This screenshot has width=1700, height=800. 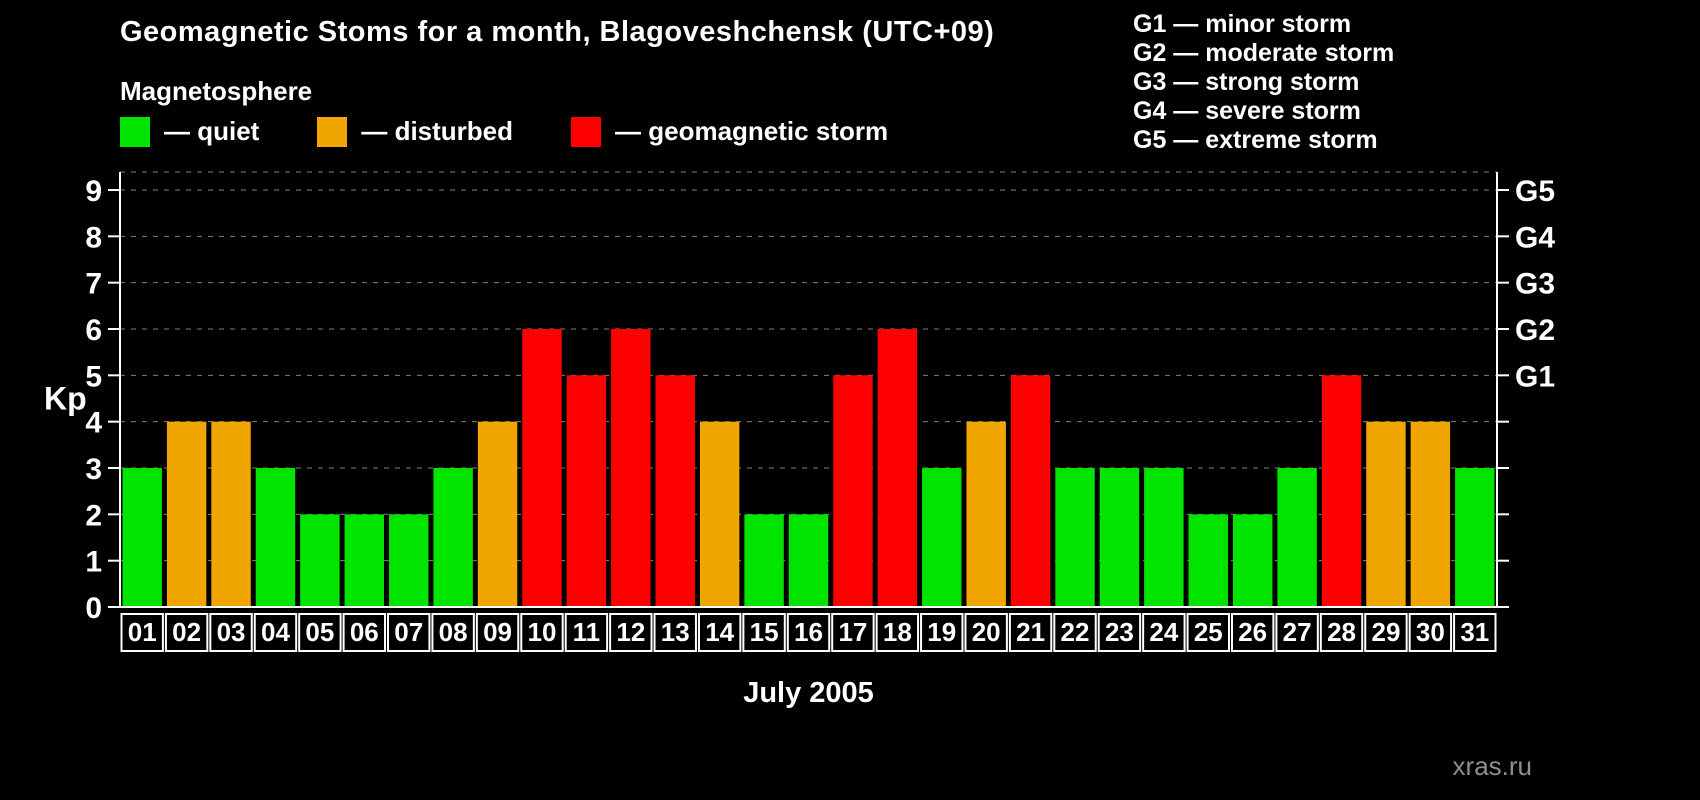 I want to click on day-label-30: 30, so click(x=1430, y=632).